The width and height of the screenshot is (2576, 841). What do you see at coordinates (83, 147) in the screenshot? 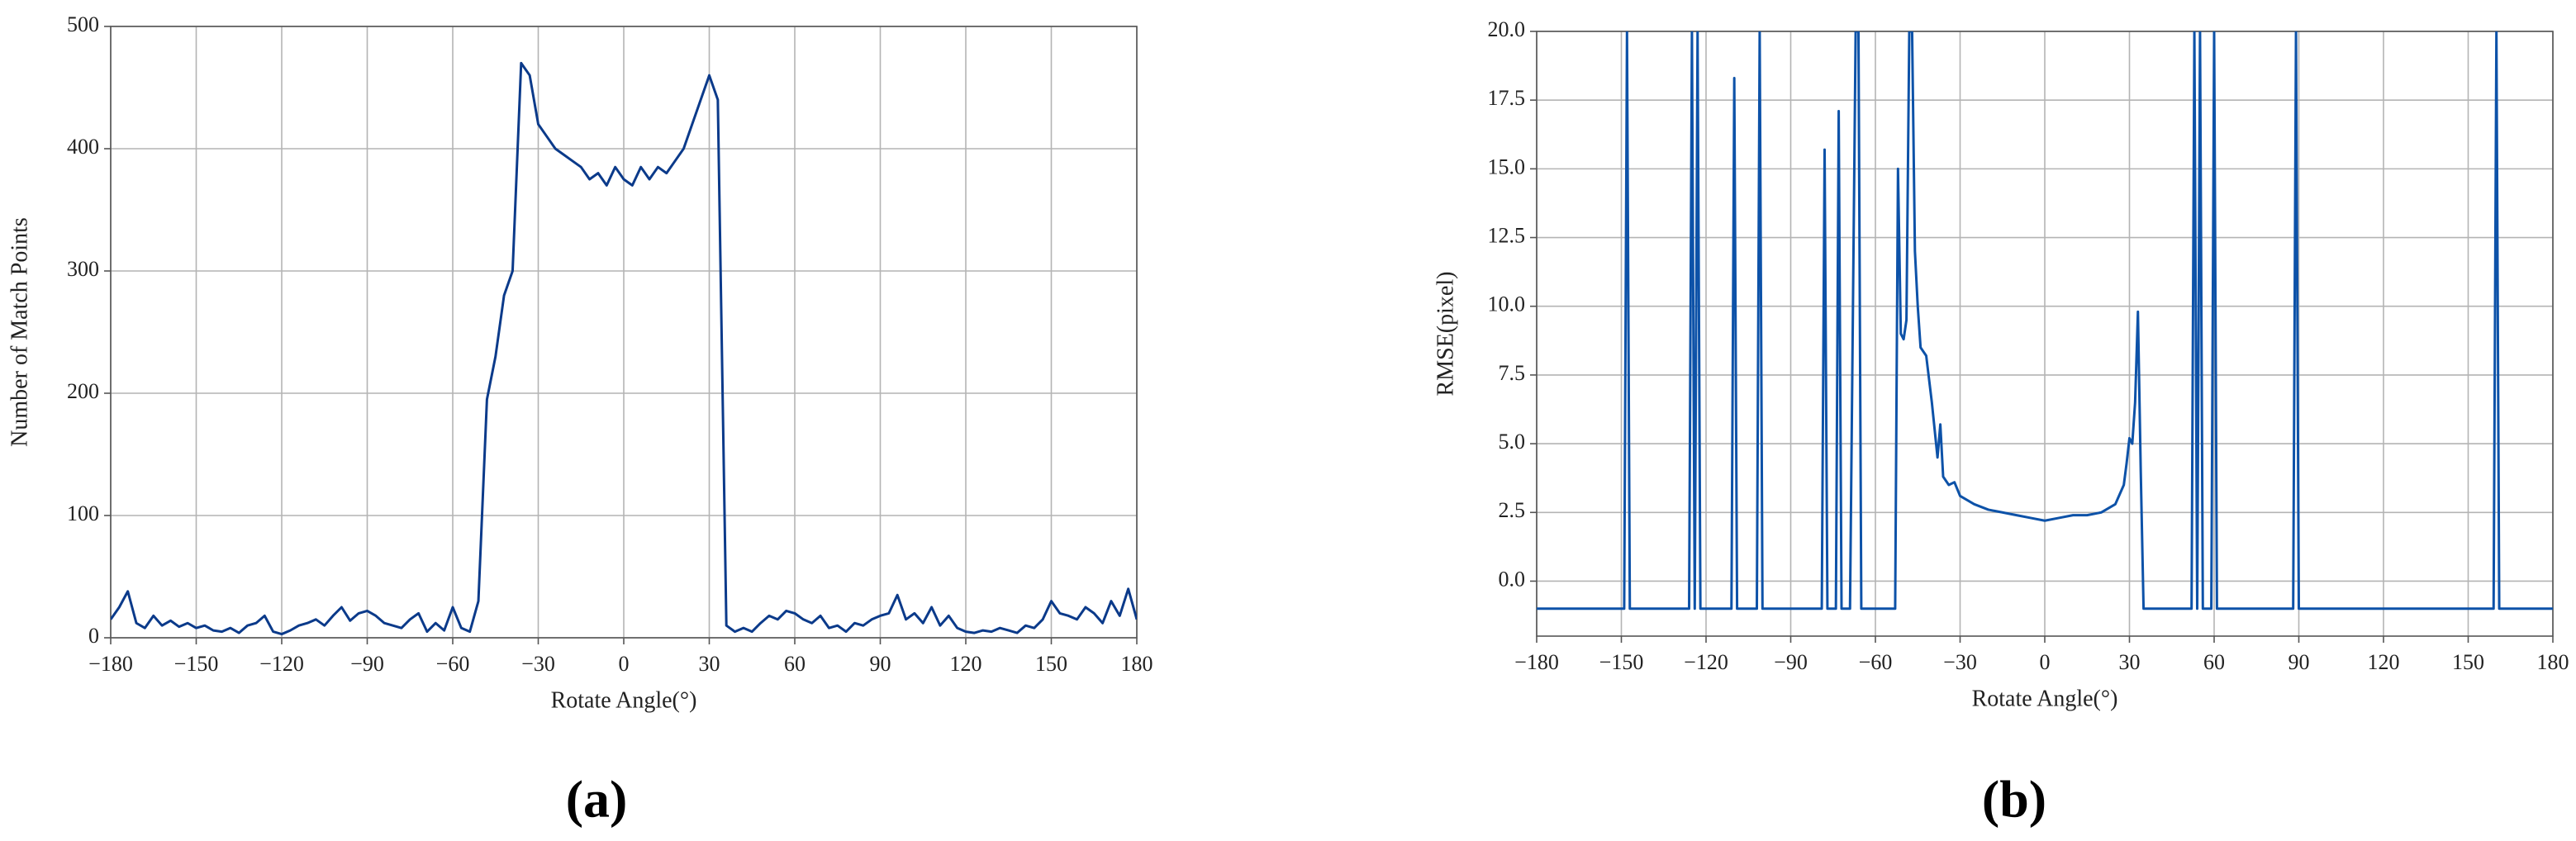
I see `y-tick-label: 400` at bounding box center [83, 147].